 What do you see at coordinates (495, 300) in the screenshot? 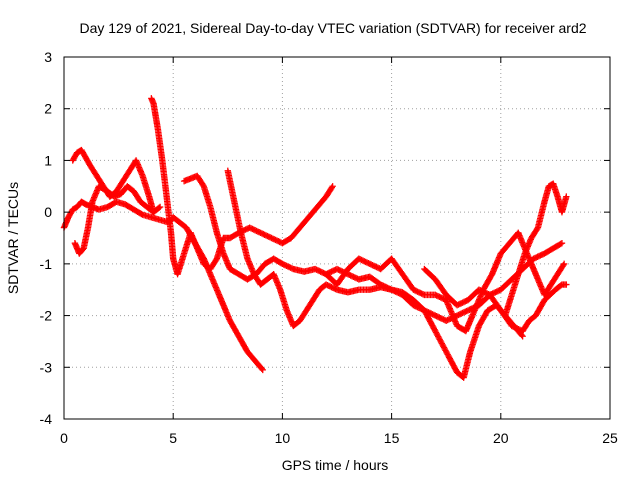
I see `series-track-h` at bounding box center [495, 300].